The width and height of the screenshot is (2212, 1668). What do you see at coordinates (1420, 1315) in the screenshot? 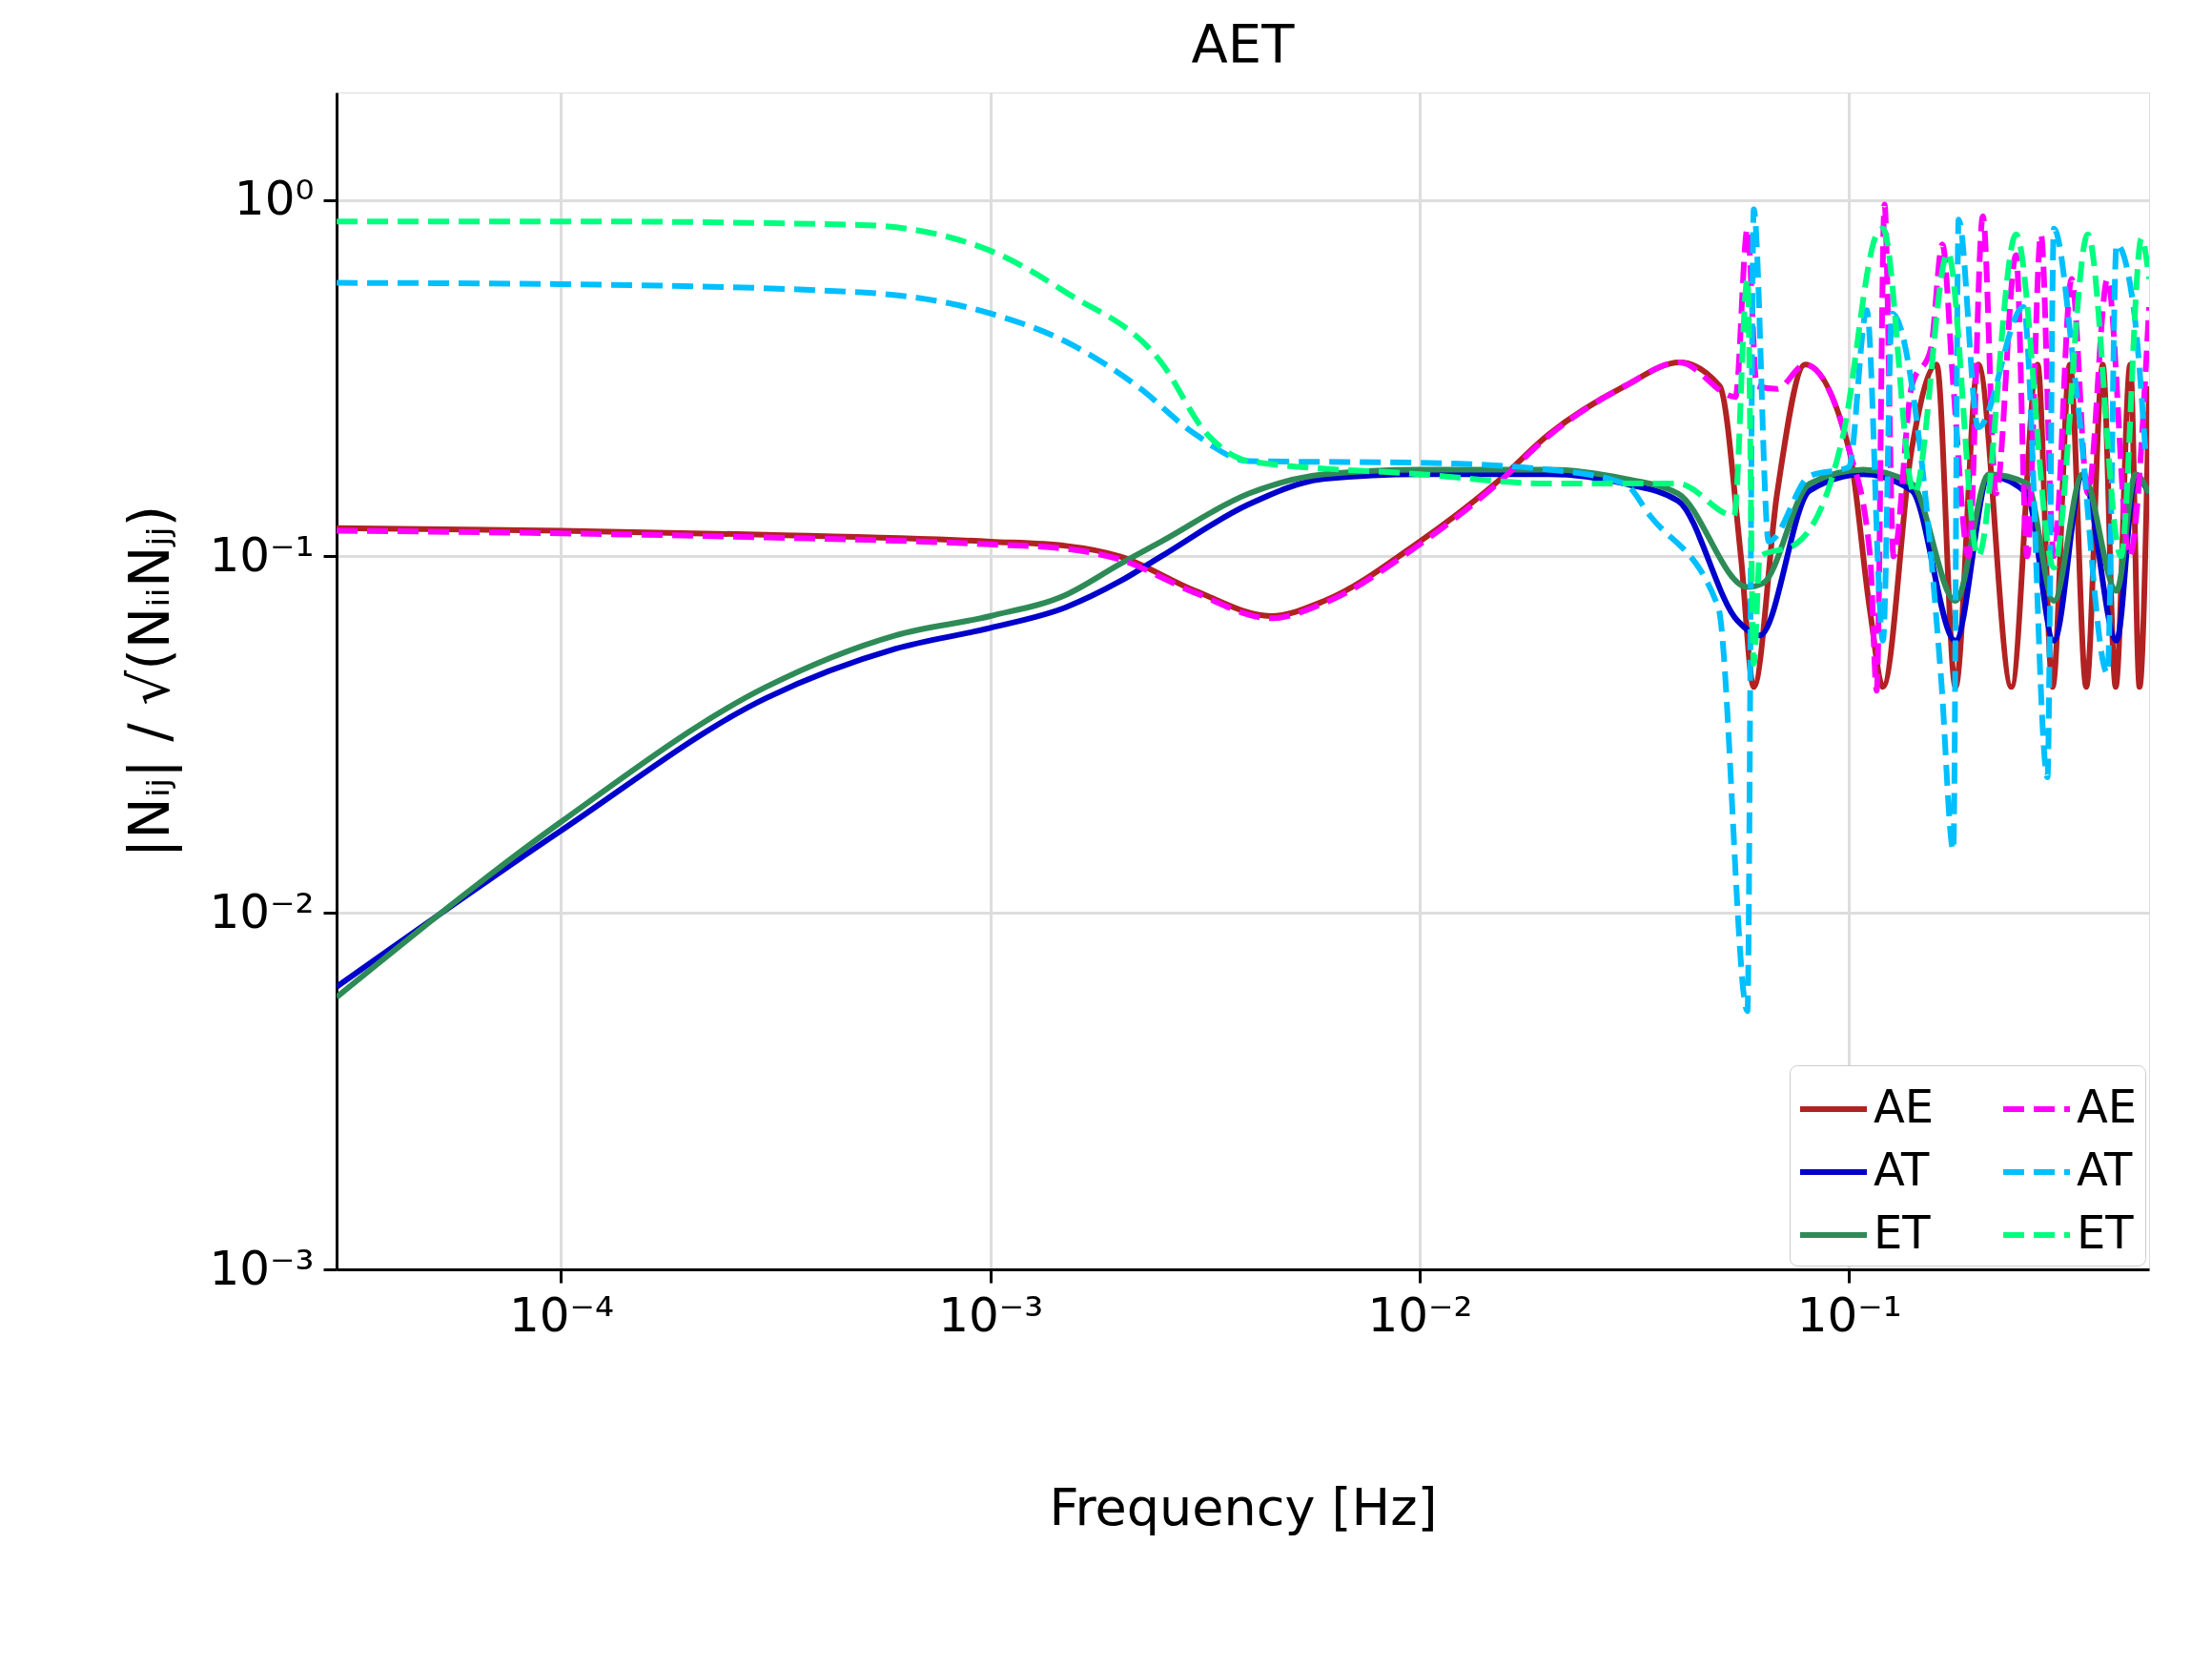
I see `x-tick-label: 10⁻²` at bounding box center [1420, 1315].